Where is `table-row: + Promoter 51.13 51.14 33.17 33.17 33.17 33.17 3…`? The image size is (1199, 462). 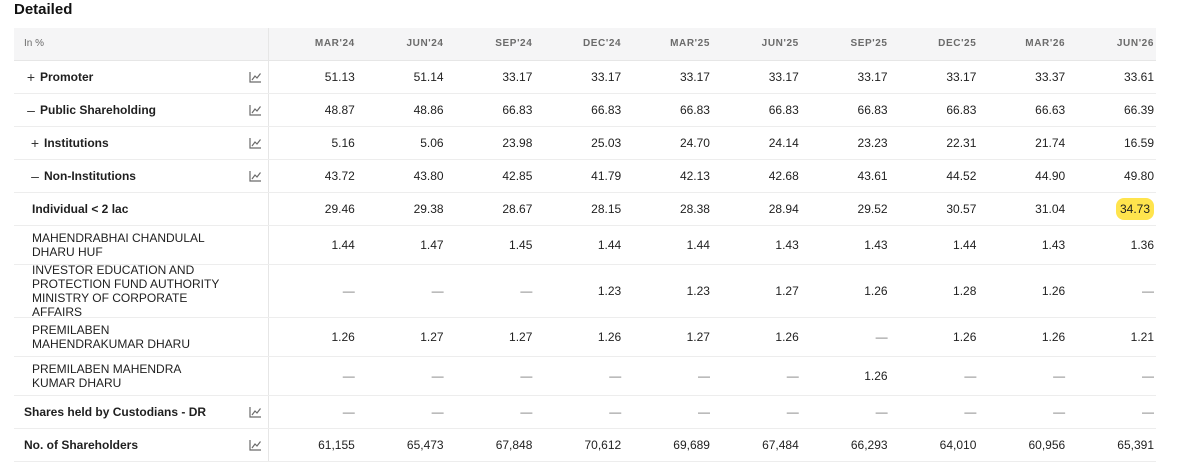 table-row: + Promoter 51.13 51.14 33.17 33.17 33.17 33.17 3… is located at coordinates (585, 77).